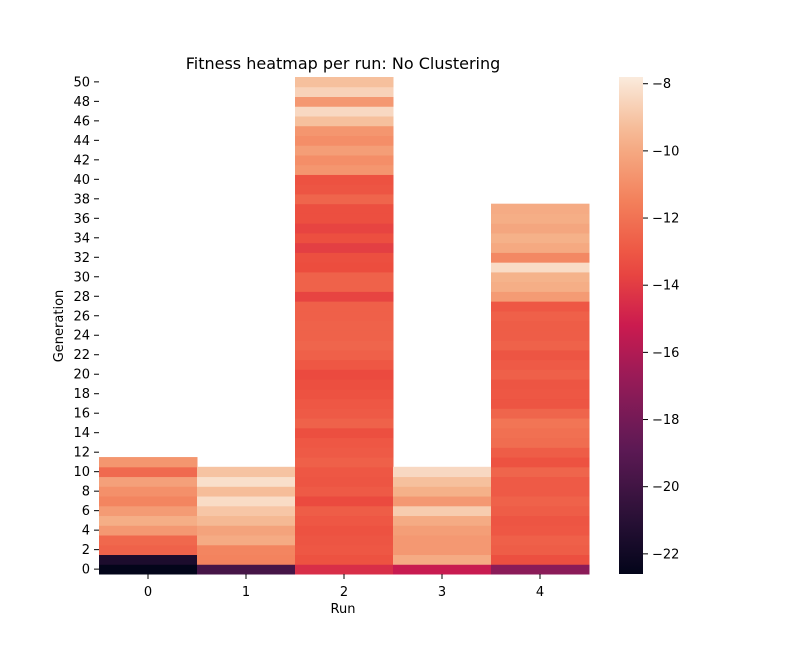  I want to click on y-tick-label: 50, so click(81, 82).